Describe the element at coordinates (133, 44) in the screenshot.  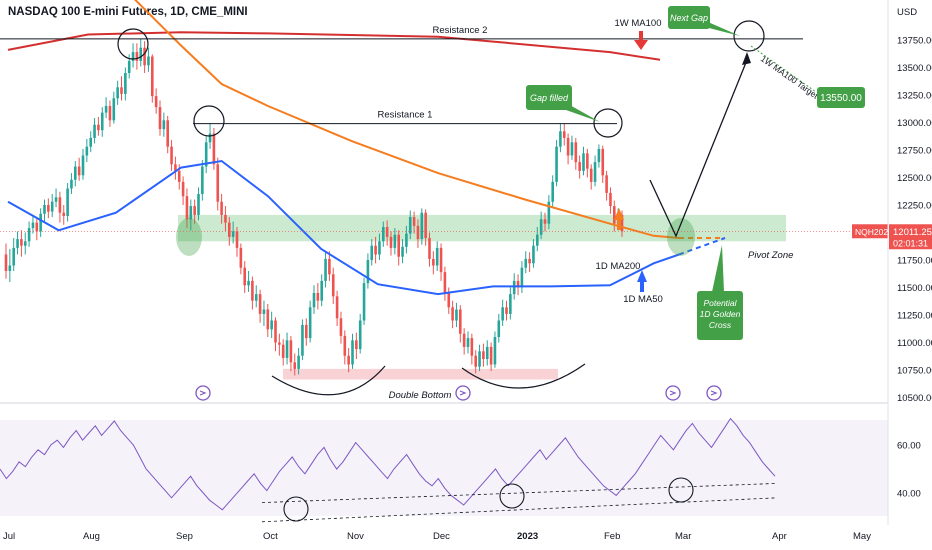
I see `highlight-circle` at that location.